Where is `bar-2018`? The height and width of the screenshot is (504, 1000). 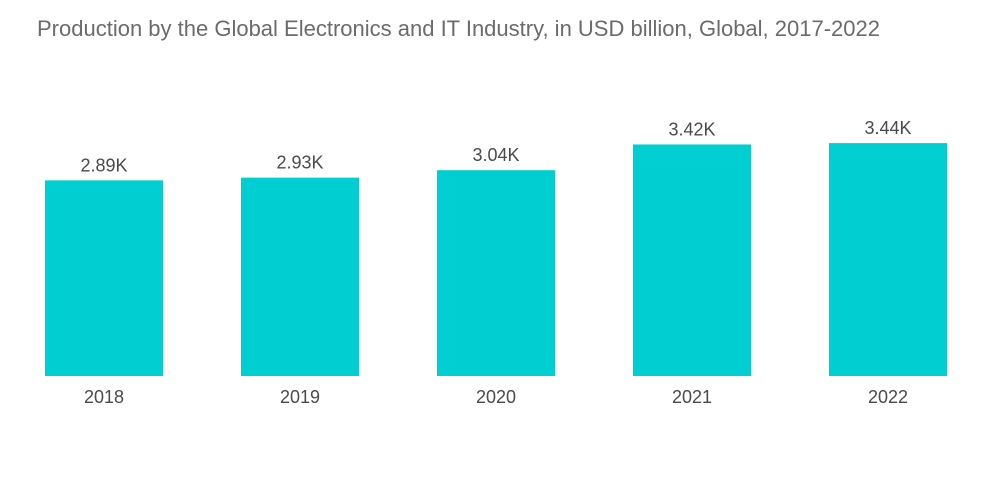 bar-2018 is located at coordinates (104, 278).